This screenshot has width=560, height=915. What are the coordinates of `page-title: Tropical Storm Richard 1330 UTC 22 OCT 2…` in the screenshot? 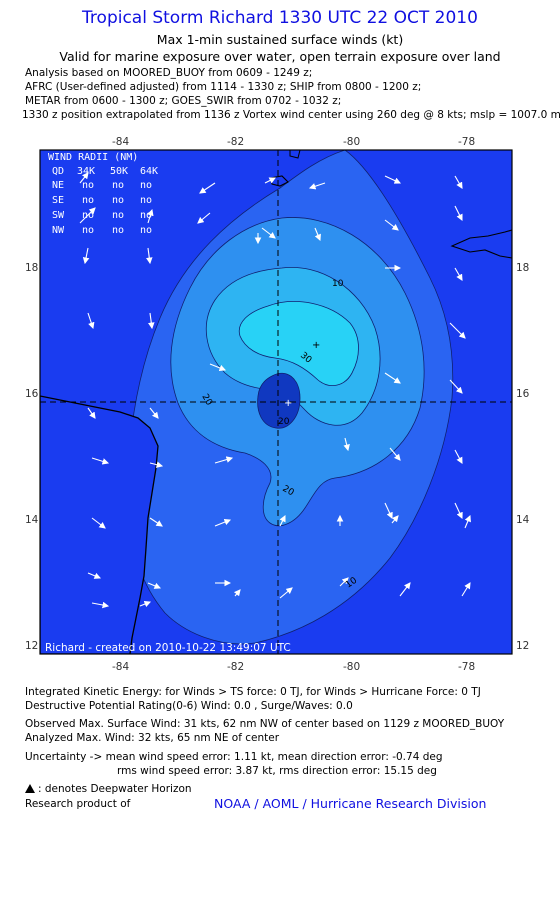 It's located at (280, 18).